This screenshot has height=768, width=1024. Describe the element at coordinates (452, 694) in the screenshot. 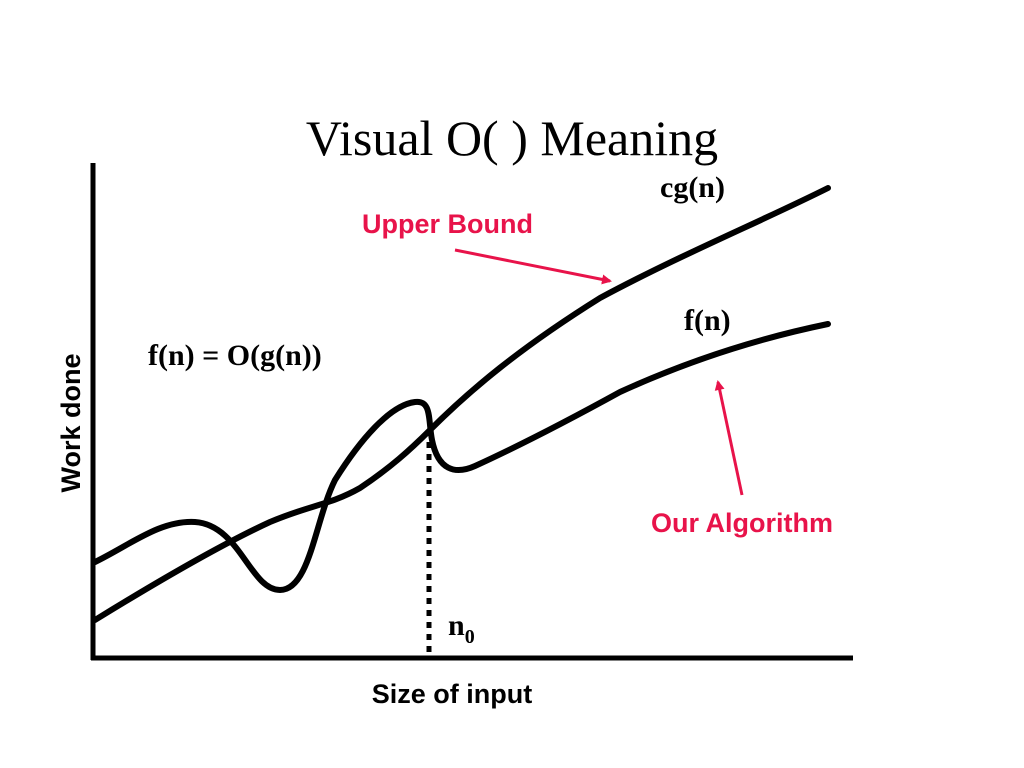

I see `x-axis-label: Size of input` at that location.